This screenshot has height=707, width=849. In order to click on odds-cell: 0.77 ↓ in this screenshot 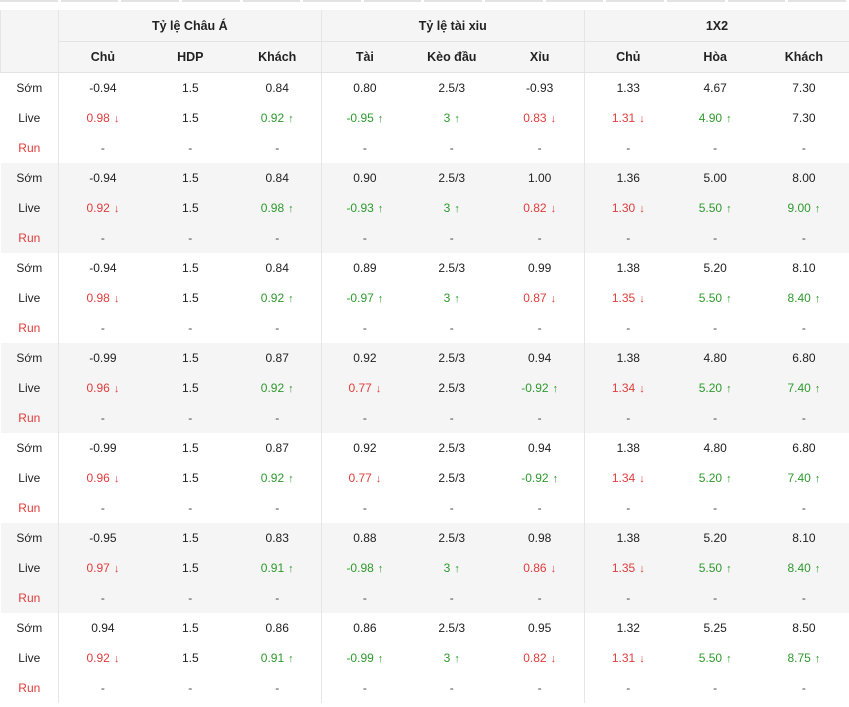, I will do `click(364, 478)`.